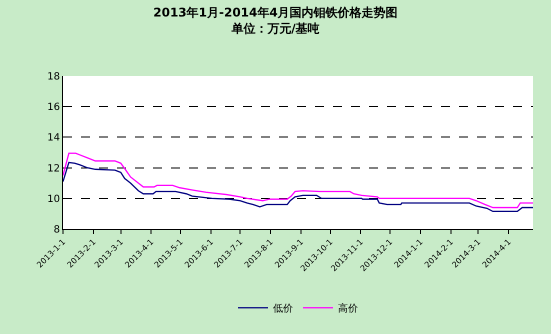  What do you see at coordinates (53, 77) in the screenshot?
I see `y-tick-label: 18` at bounding box center [53, 77].